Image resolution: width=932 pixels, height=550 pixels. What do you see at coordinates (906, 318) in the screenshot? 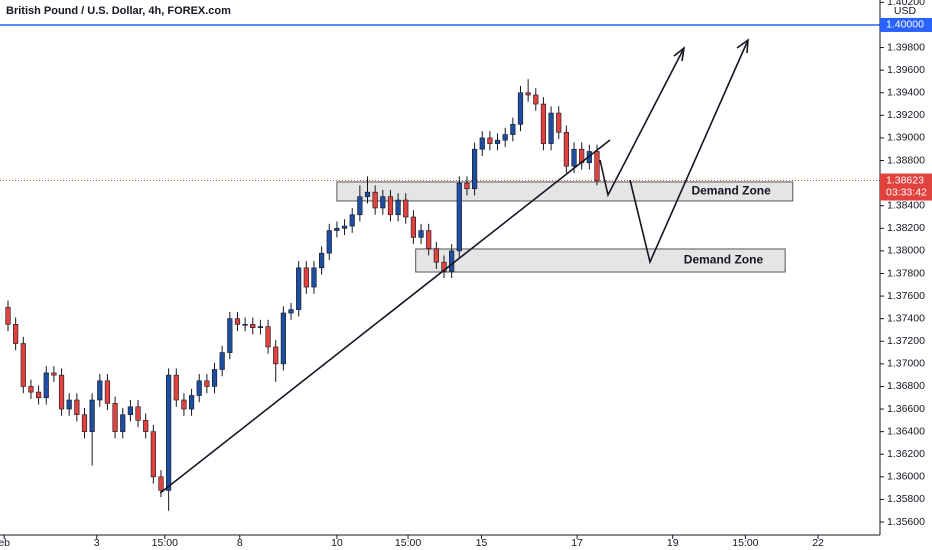
I see `y-tick-label: 1.37400` at bounding box center [906, 318].